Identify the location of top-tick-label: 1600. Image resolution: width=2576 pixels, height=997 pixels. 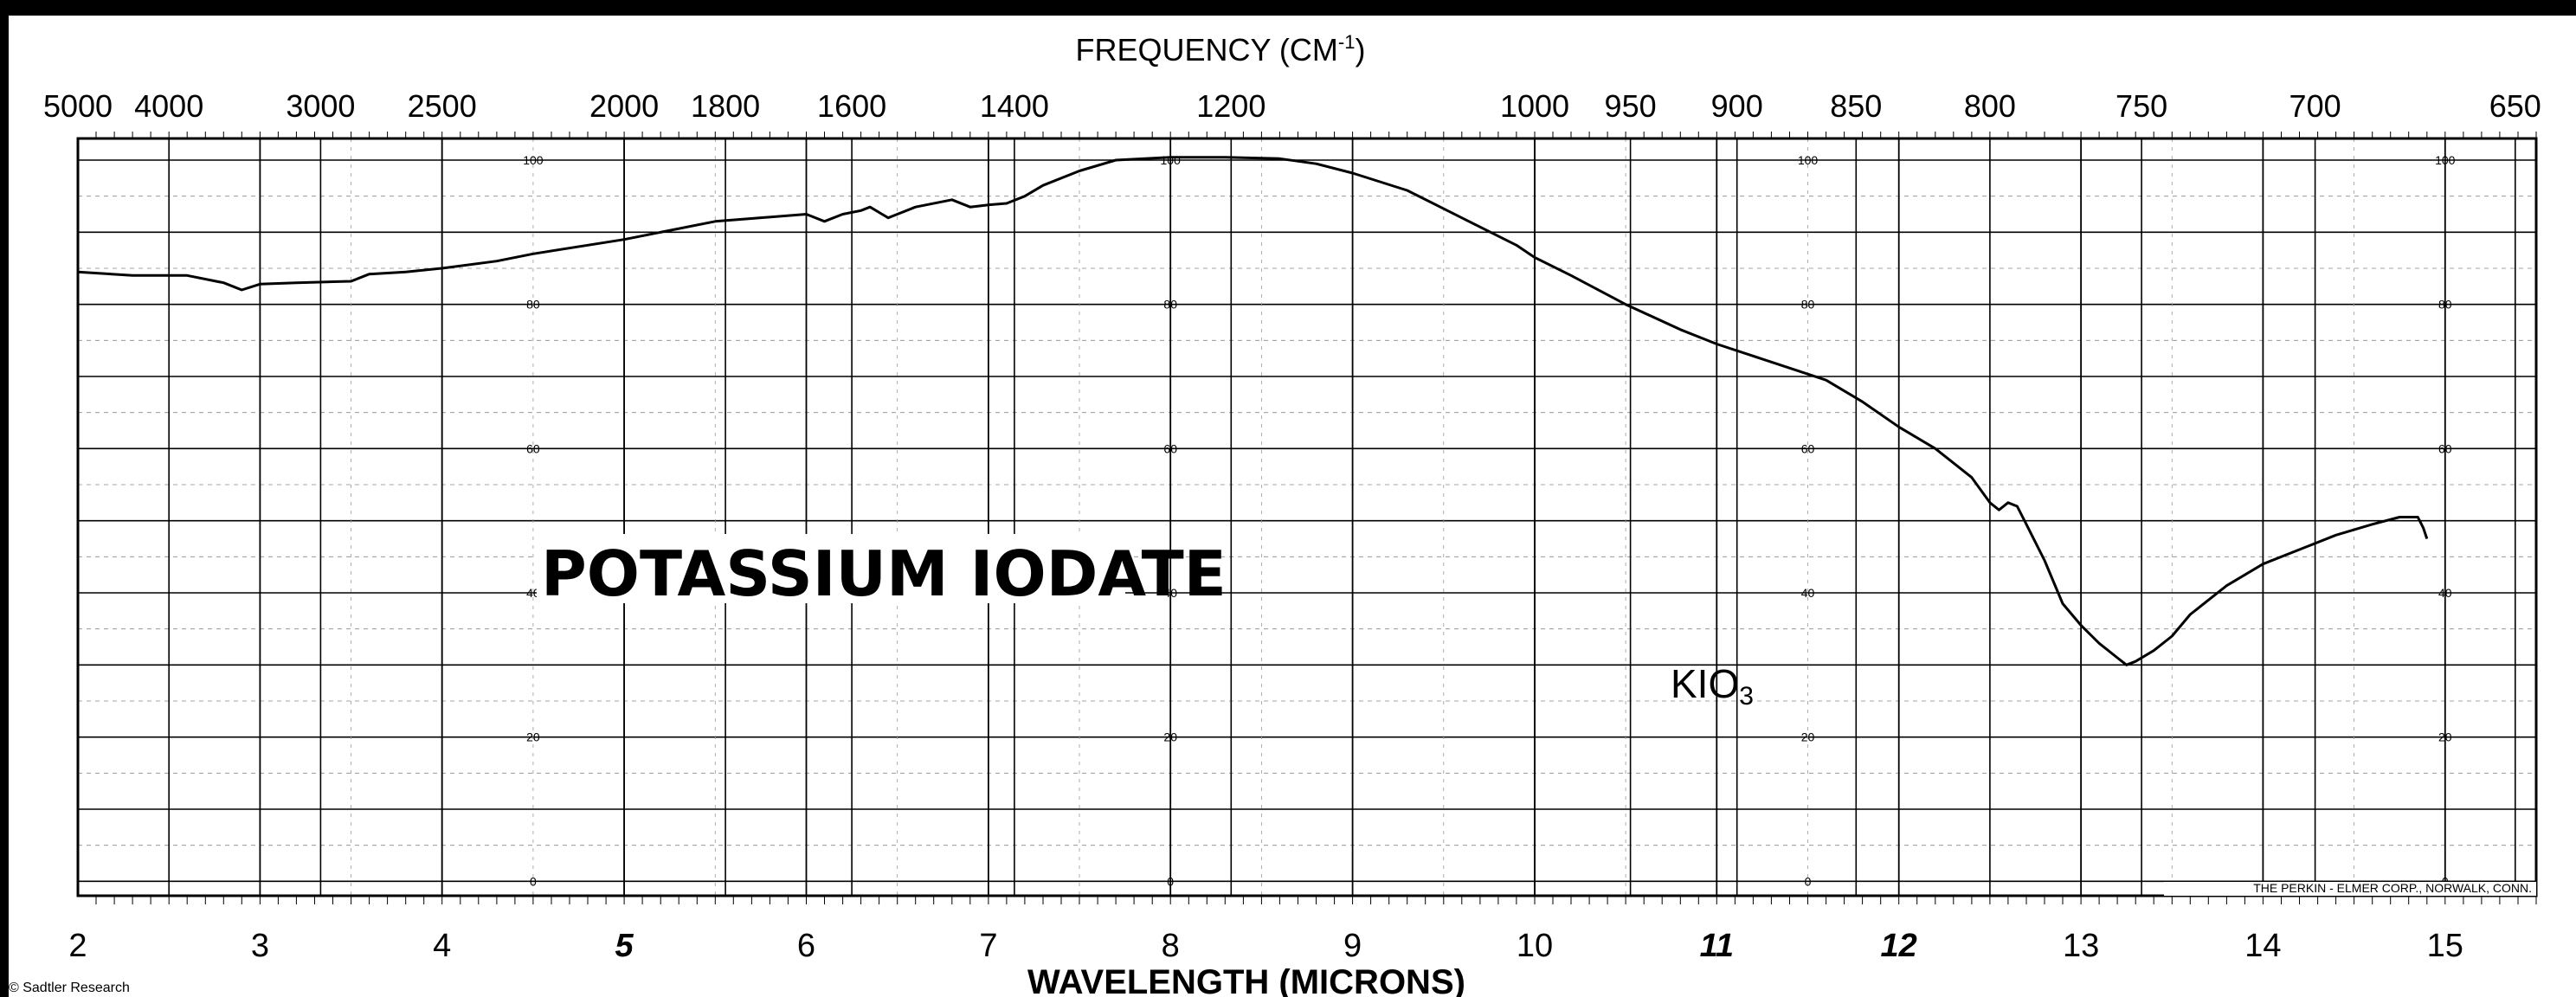
(851, 106).